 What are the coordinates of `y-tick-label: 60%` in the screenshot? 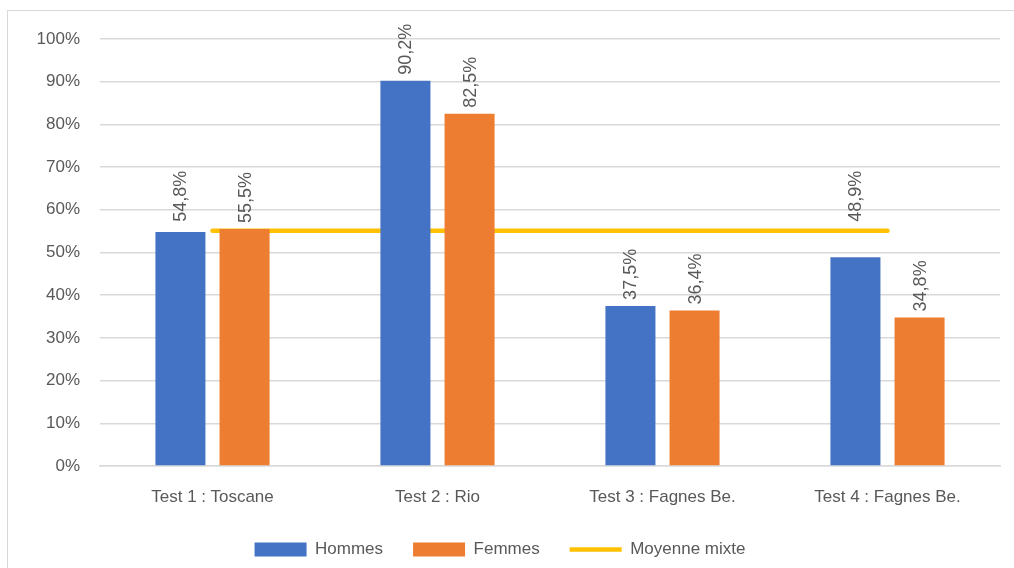 It's located at (62, 209).